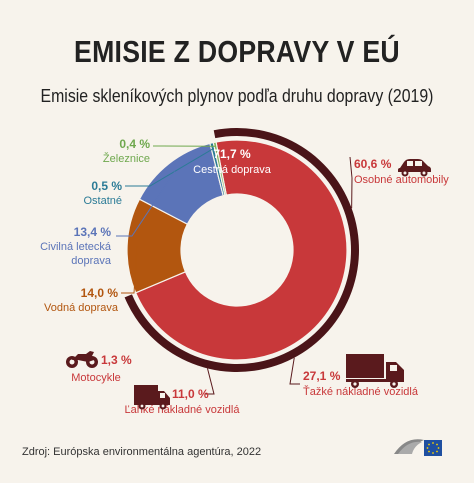  I want to click on slice-rail, so click(220, 169).